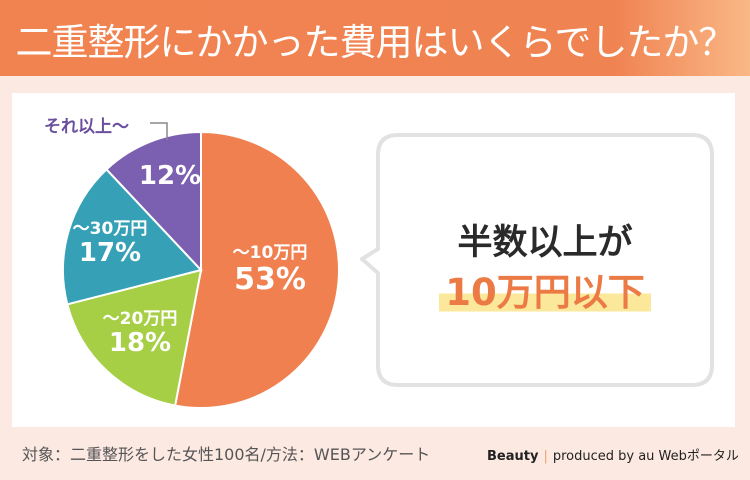  I want to click on brand-credit: Beauty | produced by au Webポータル, so click(613, 456).